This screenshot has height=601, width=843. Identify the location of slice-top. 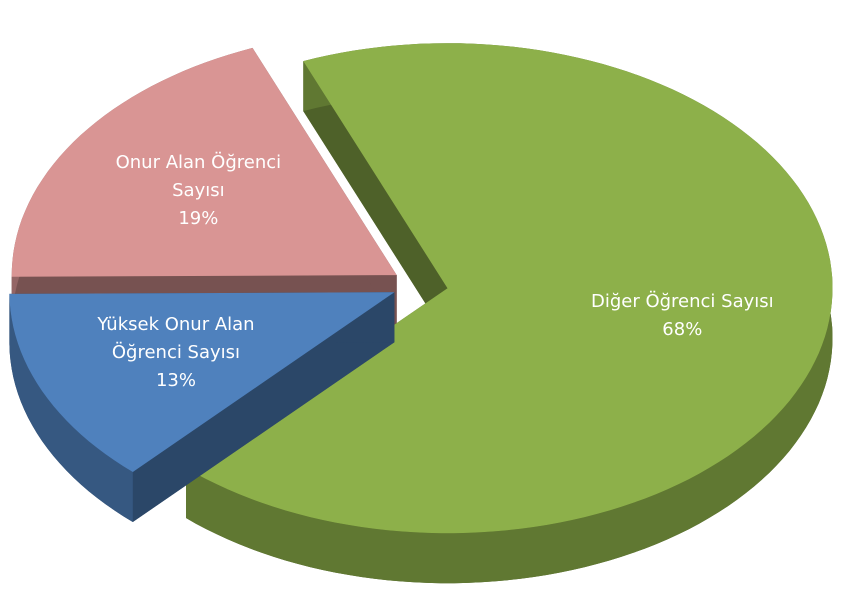
(202, 382).